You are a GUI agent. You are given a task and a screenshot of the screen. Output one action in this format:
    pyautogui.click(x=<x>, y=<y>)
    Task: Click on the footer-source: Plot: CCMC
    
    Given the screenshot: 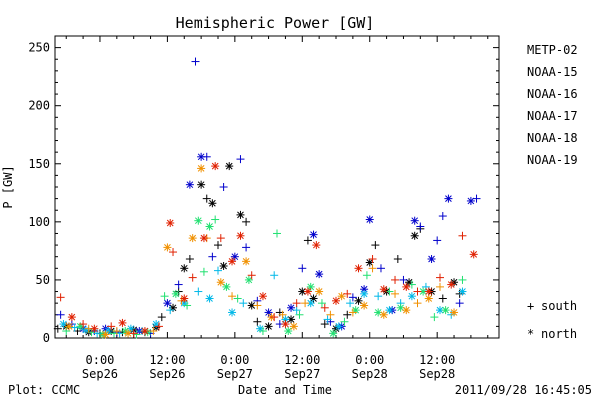 What is the action you would take?
    pyautogui.click(x=44, y=390)
    